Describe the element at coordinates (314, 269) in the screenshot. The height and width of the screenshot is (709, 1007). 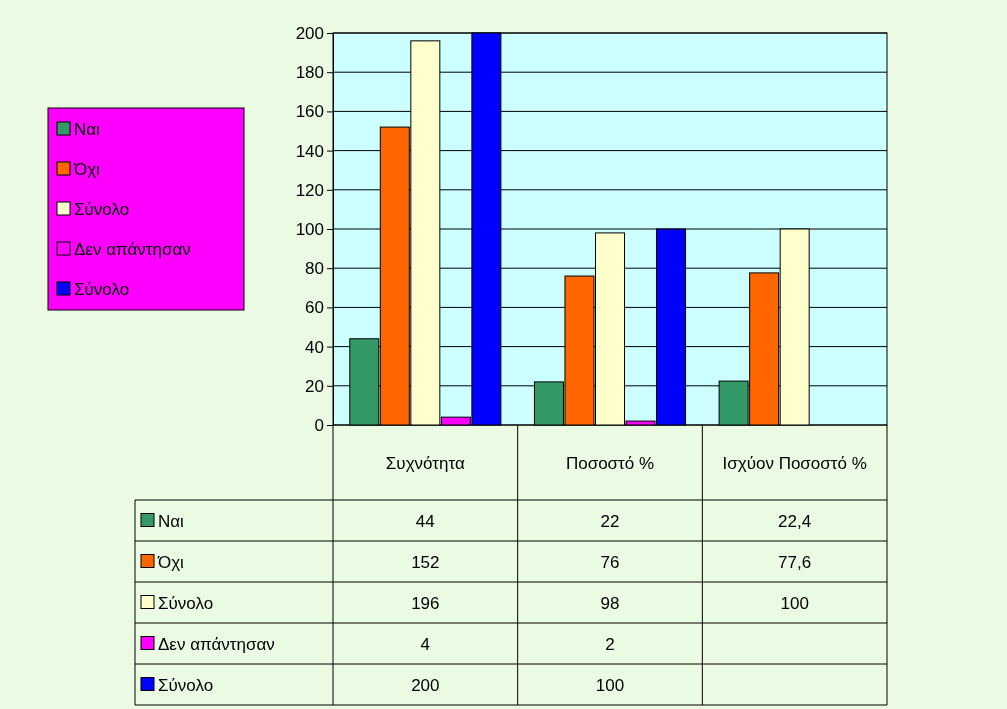
I see `y-tick-label: 80` at that location.